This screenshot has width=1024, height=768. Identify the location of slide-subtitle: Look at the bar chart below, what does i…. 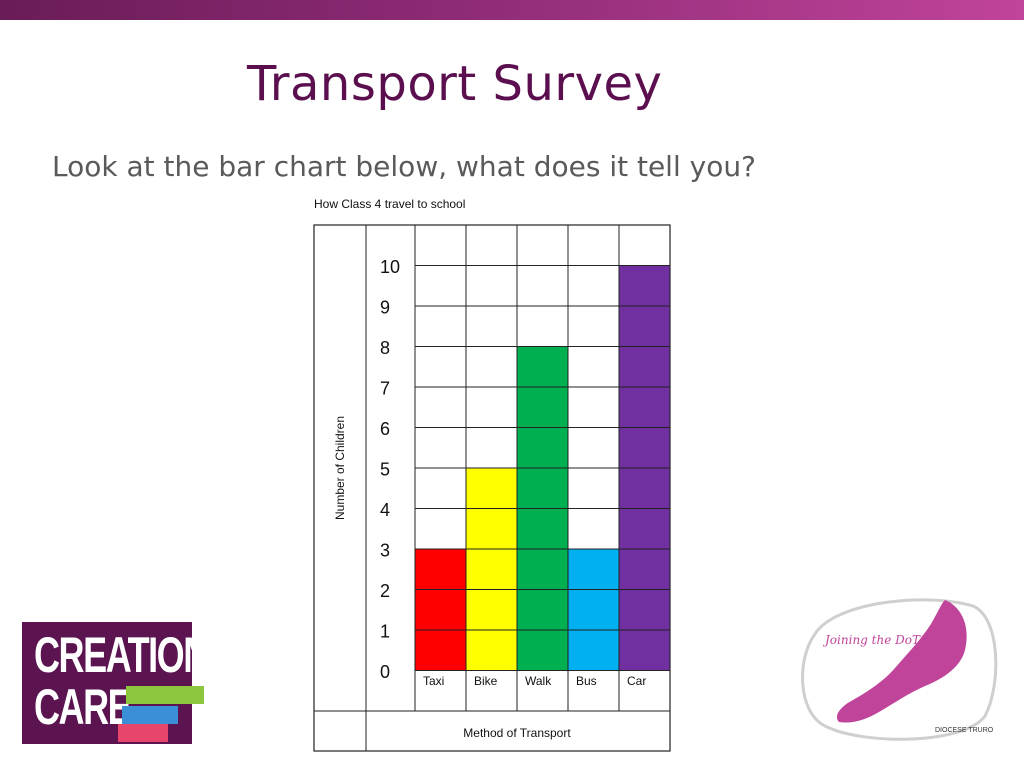
(404, 166).